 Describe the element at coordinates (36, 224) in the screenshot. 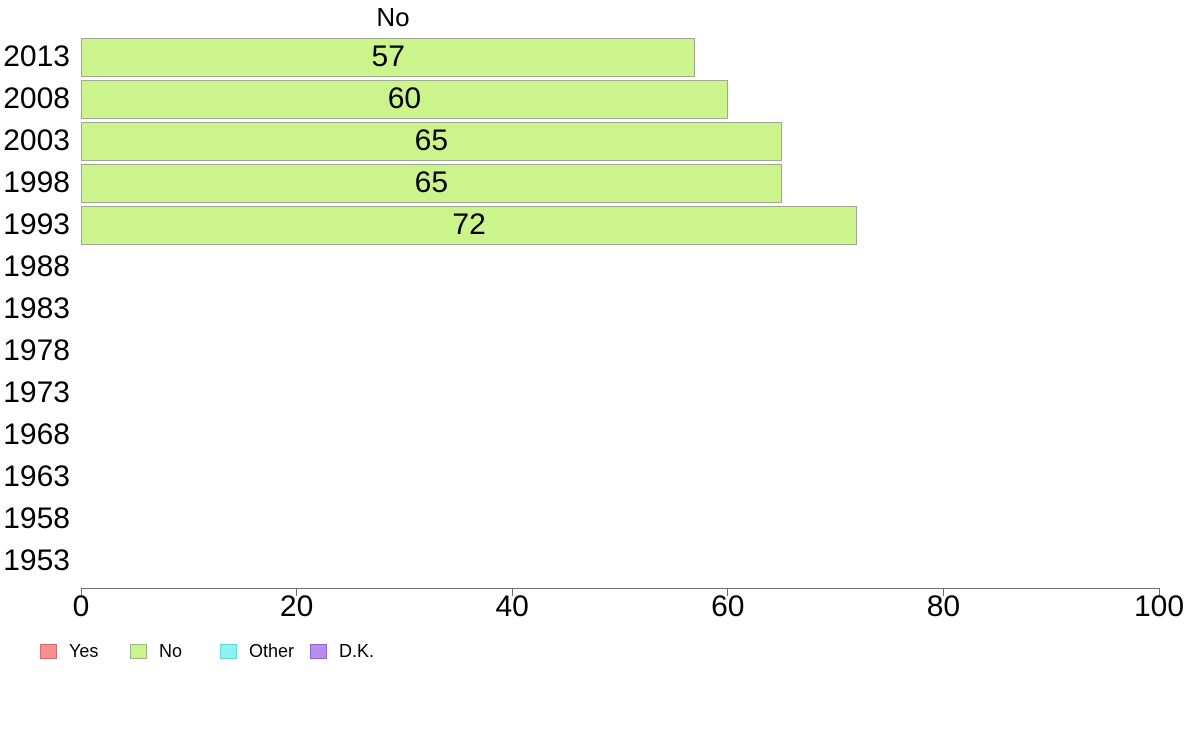

I see `y-axis-label: 1993` at that location.